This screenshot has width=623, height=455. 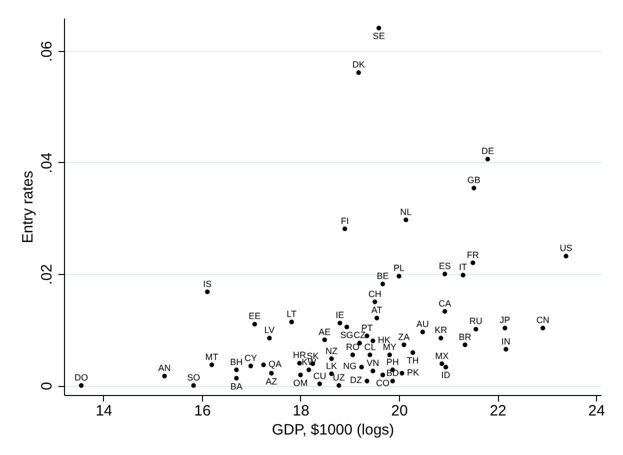 I want to click on data-label: CH, so click(x=375, y=293).